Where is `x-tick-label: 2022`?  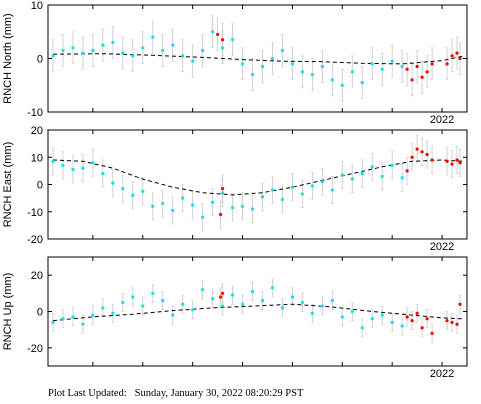
x-tick-label: 2022 is located at coordinates (442, 120).